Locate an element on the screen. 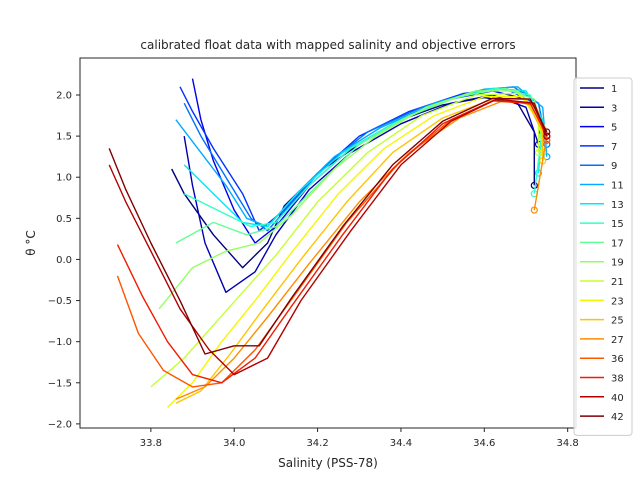 Image resolution: width=640 pixels, height=484 pixels. y-tick-label-1: −1.5 is located at coordinates (60, 383).